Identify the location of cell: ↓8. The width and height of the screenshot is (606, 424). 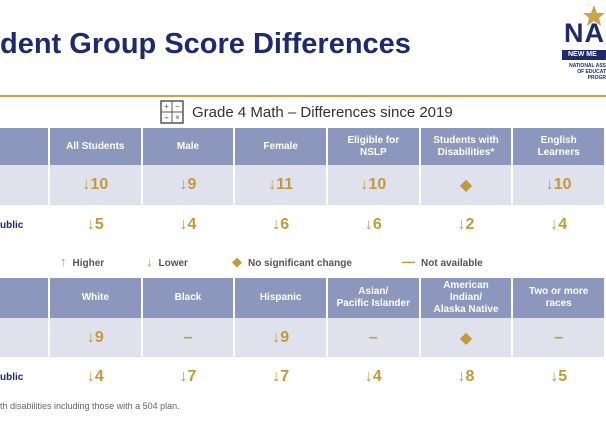
(466, 376).